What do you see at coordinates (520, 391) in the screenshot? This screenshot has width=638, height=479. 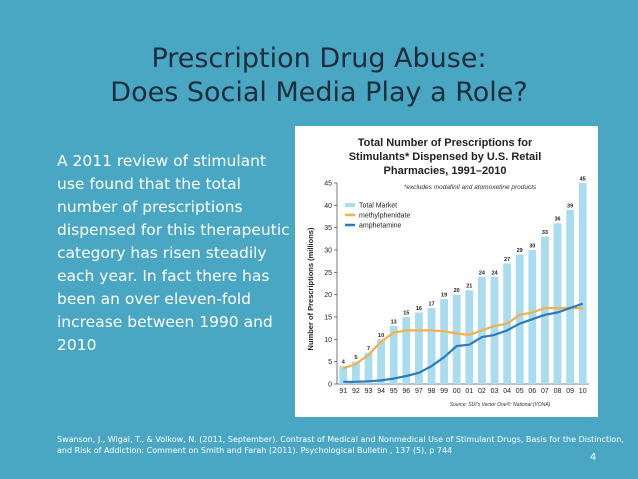 I see `x-tick-label: 05` at bounding box center [520, 391].